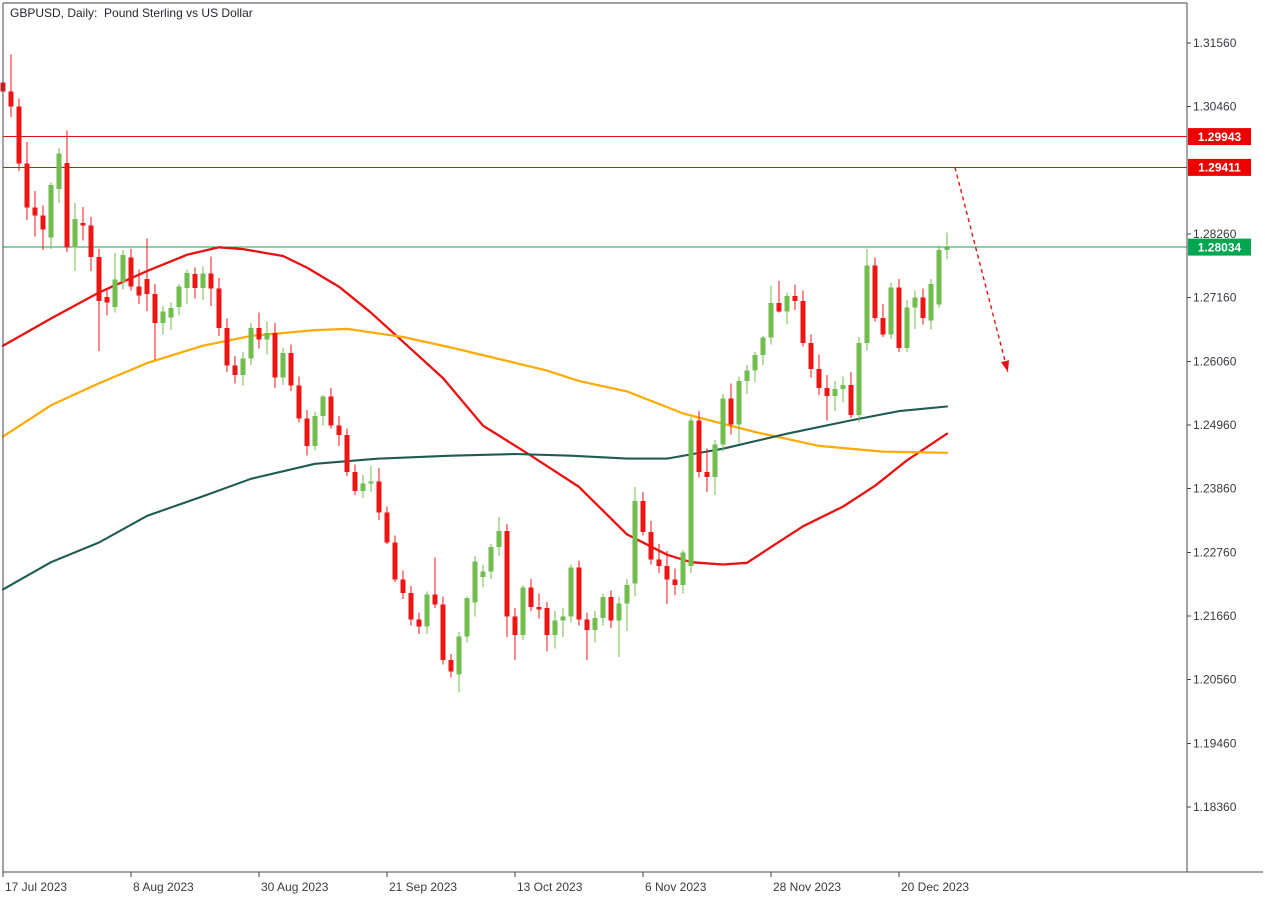  What do you see at coordinates (475, 390) in the screenshot?
I see `ma-mid-orange-line` at bounding box center [475, 390].